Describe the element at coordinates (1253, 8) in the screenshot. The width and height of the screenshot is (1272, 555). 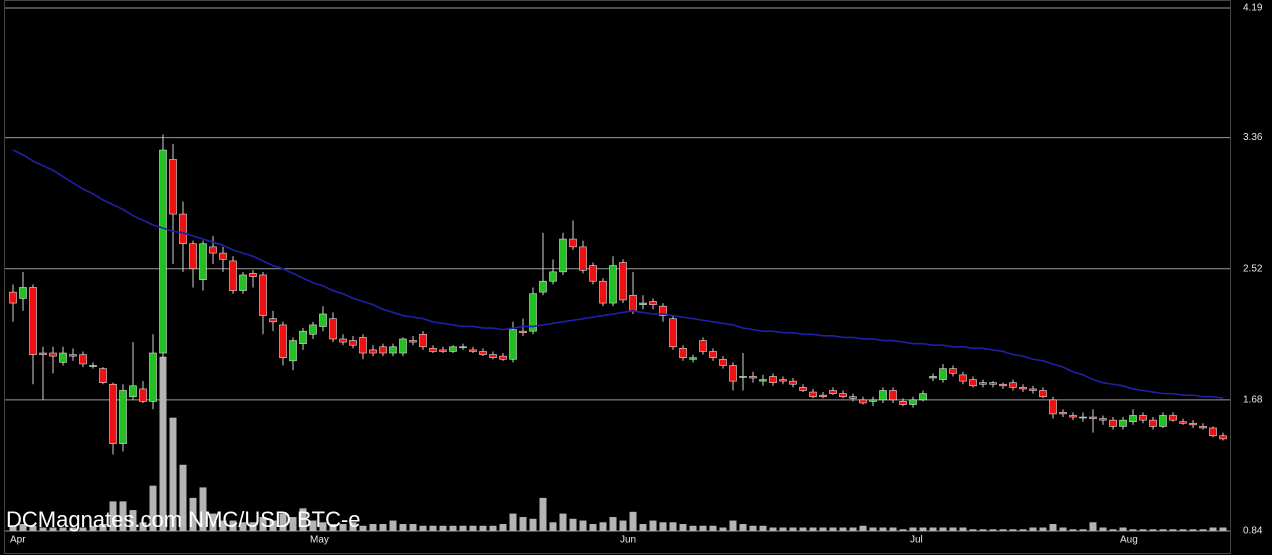
I see `y-tick-label: 4.19` at that location.